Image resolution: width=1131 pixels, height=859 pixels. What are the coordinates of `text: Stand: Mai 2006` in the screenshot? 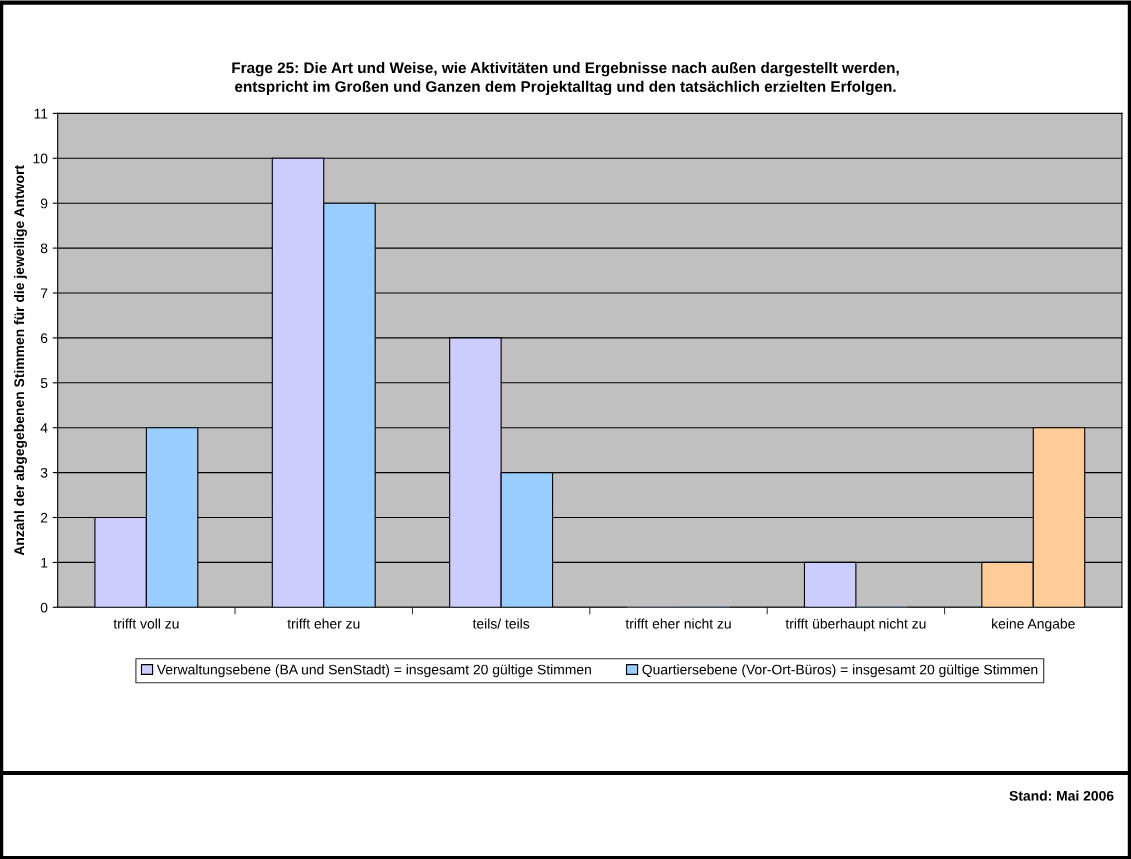 It's located at (1061, 795).